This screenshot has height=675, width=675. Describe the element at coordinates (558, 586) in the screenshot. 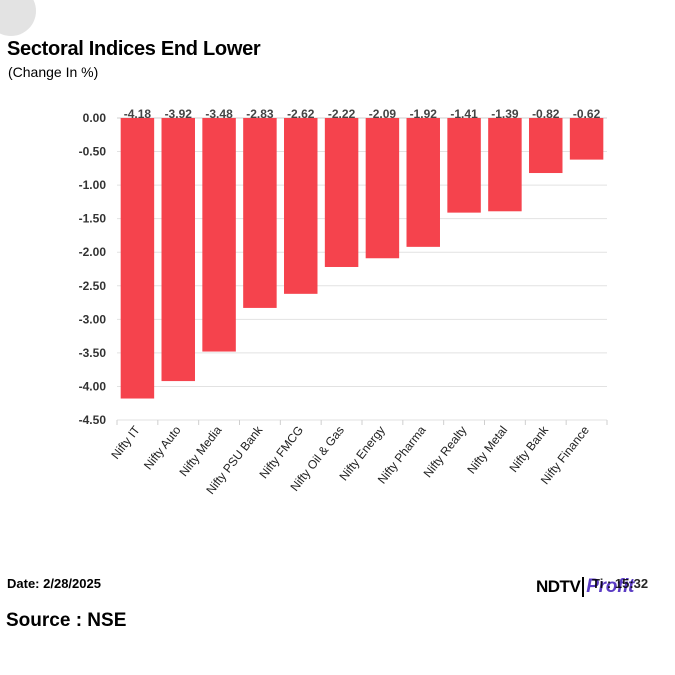

I see `logo-ndtv-text: NDTV` at that location.